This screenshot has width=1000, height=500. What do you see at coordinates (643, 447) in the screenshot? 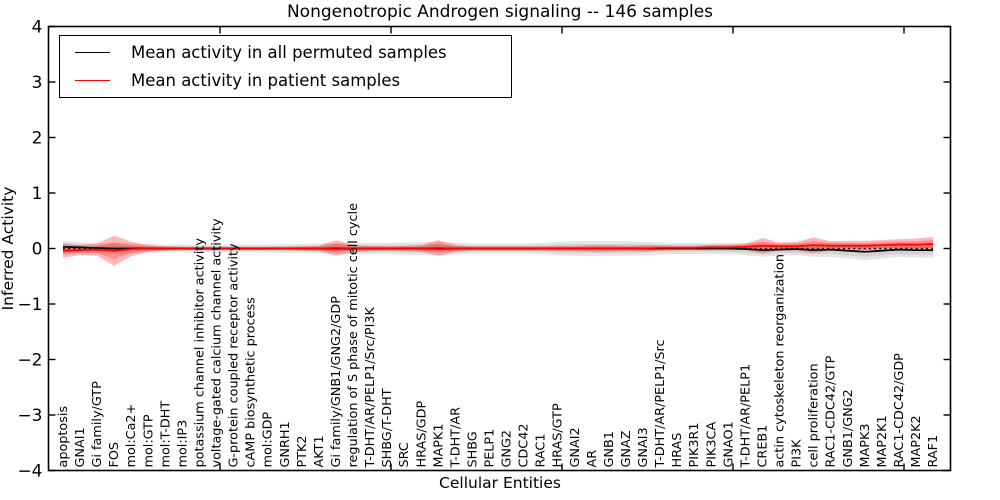
I see `x-category-label: GNAI3` at bounding box center [643, 447].